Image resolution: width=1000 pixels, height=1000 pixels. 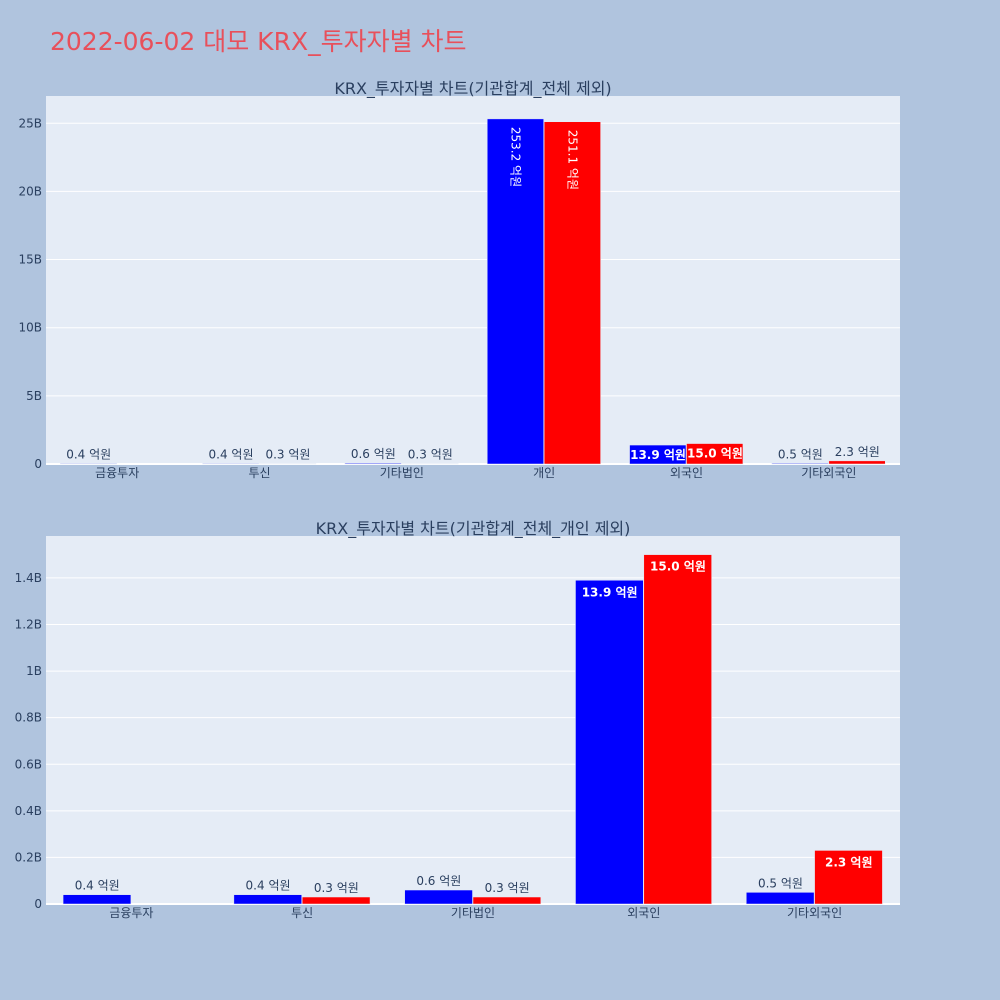 What do you see at coordinates (30, 328) in the screenshot?
I see `y-tick-label: 10B` at bounding box center [30, 328].